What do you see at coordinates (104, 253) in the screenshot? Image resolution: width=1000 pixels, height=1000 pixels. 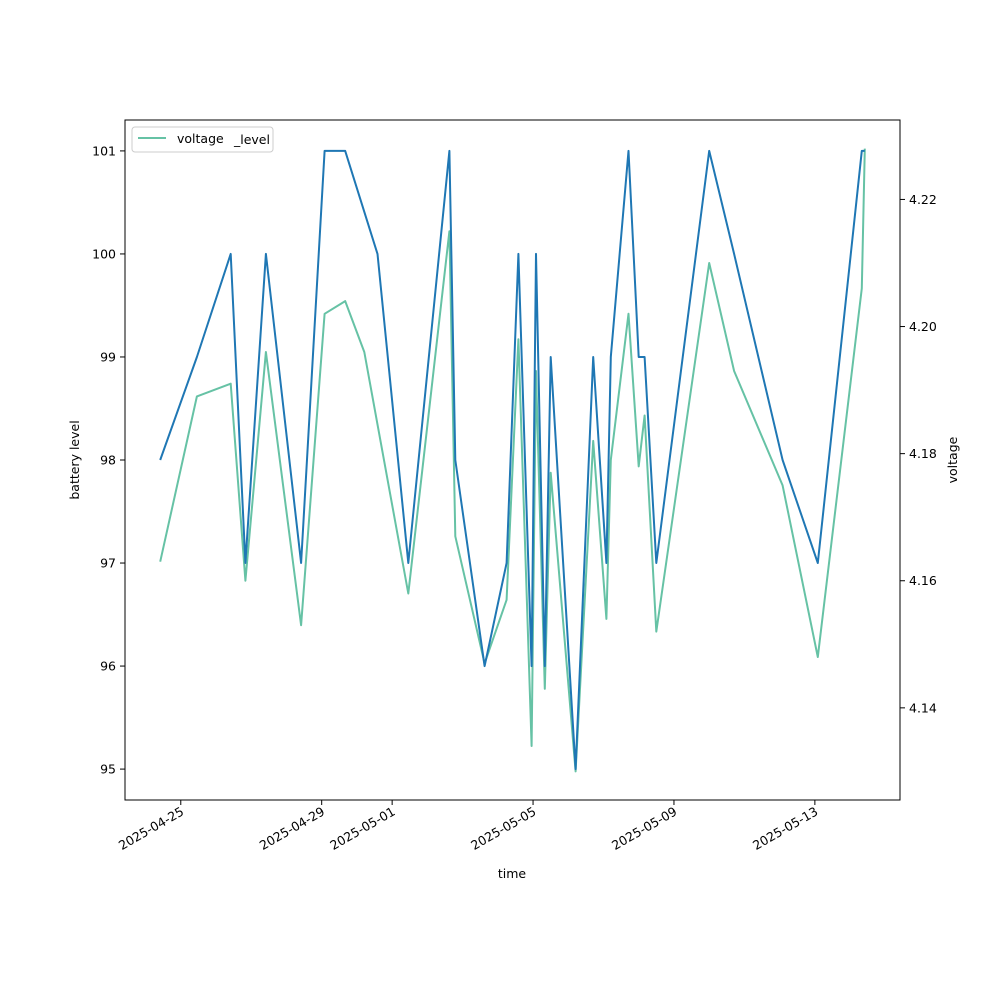 I see `y-tick-label: 100` at bounding box center [104, 253].